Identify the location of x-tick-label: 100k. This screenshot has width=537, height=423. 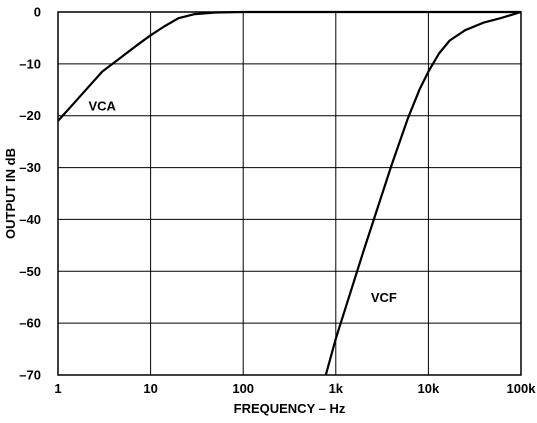
(522, 388).